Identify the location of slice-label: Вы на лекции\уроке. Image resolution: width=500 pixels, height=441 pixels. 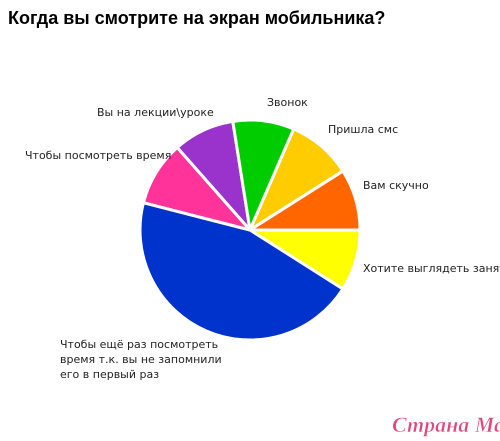
(155, 112).